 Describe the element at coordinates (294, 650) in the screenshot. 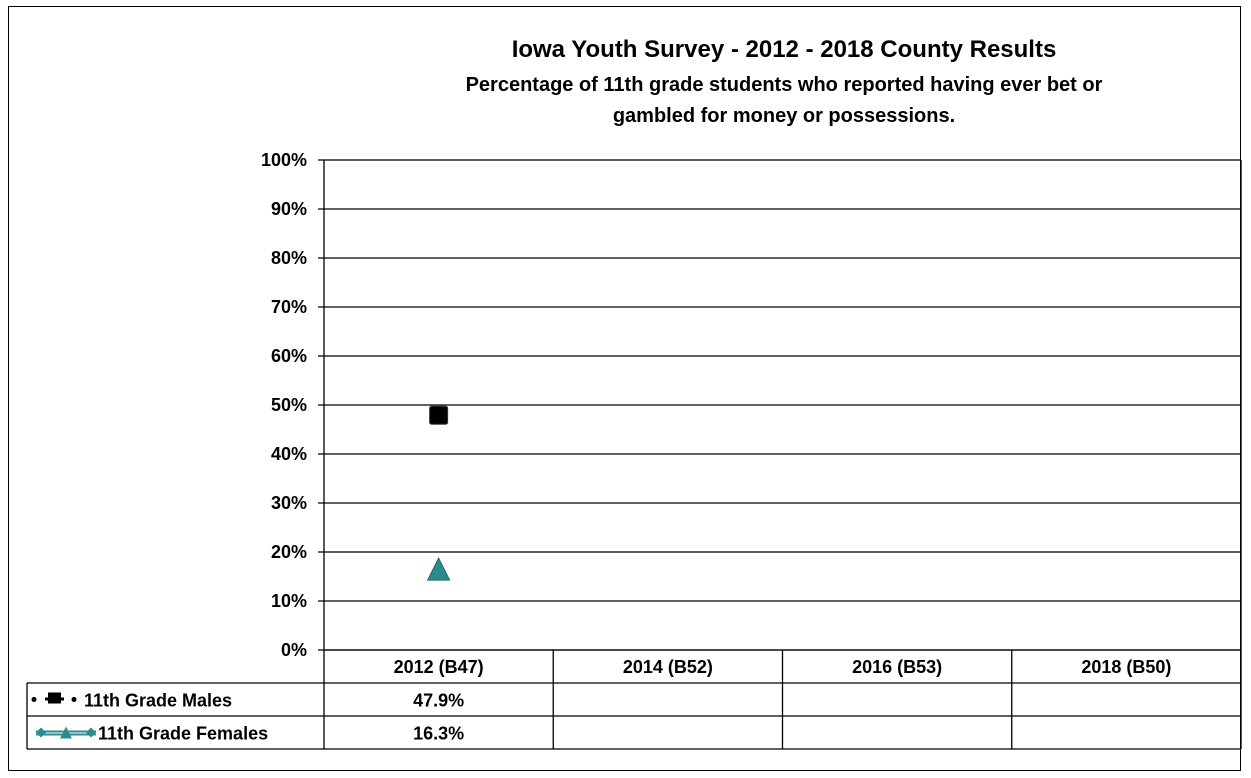

I see `y-tick-label: 0%` at that location.